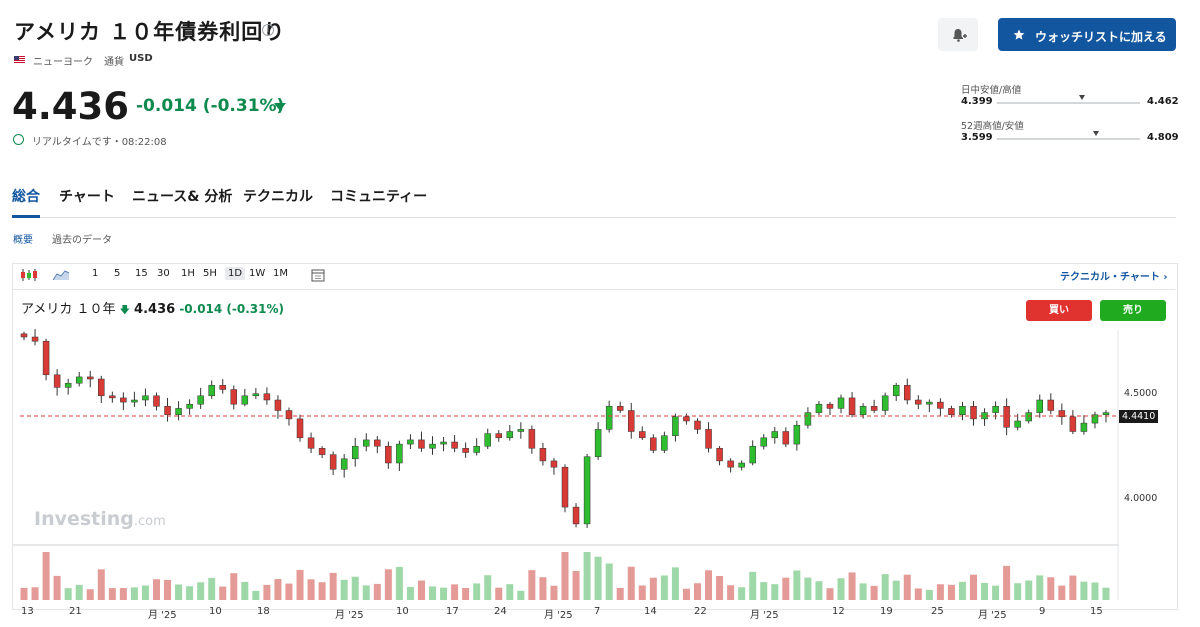 This screenshot has width=1200, height=627. I want to click on interval-5h: 5H, so click(210, 273).